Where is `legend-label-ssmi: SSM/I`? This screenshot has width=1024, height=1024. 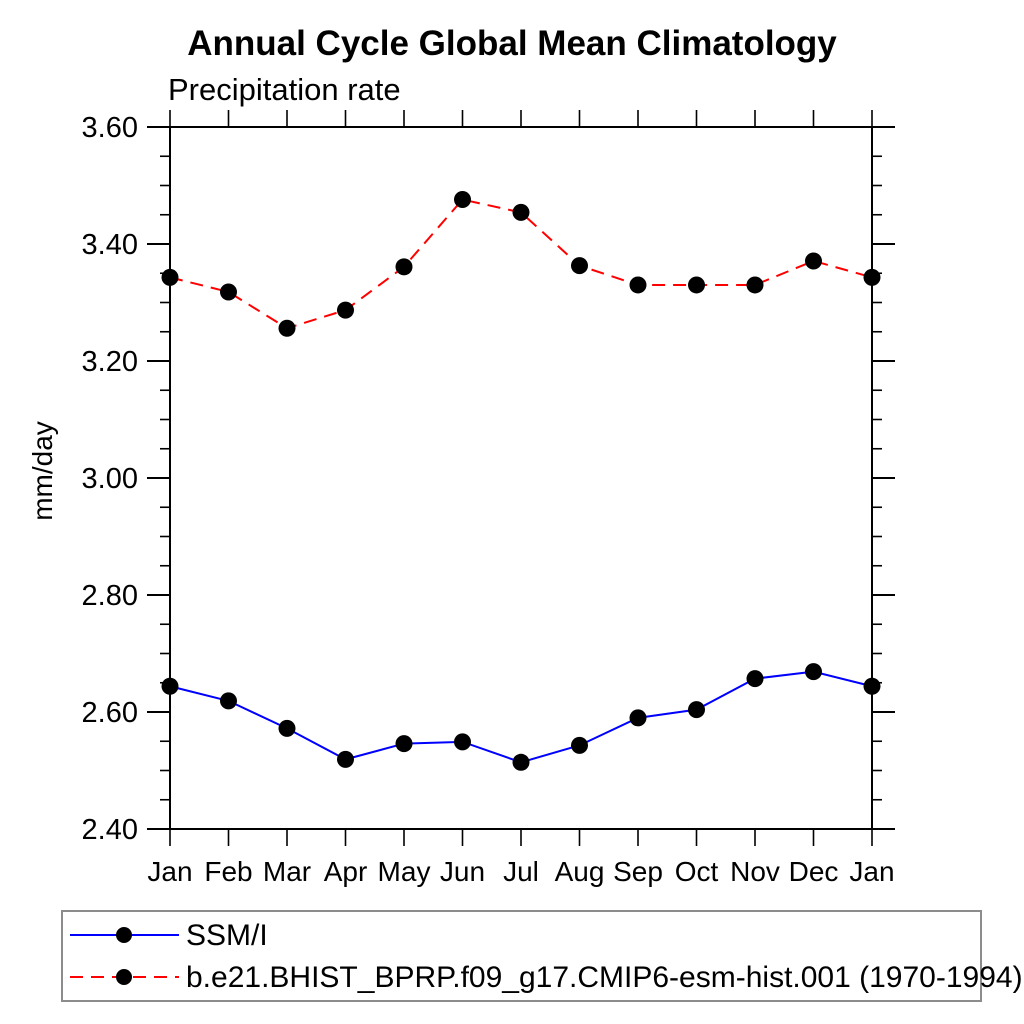 legend-label-ssmi: SSM/I is located at coordinates (227, 935).